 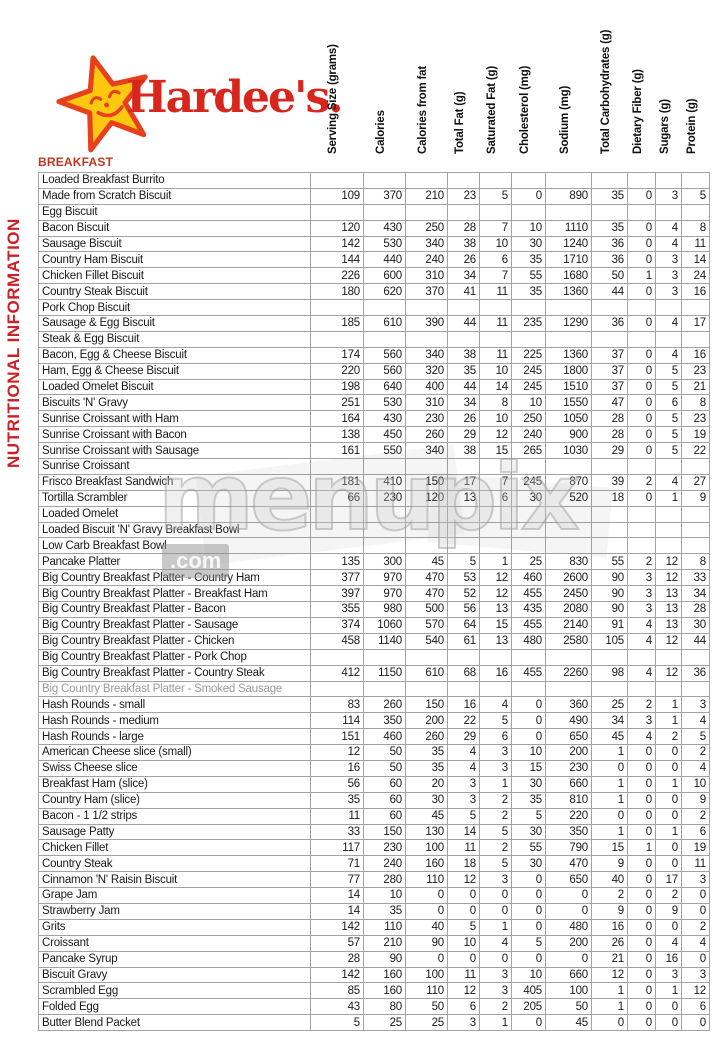 What do you see at coordinates (609, 260) in the screenshot?
I see `item-value: 36` at bounding box center [609, 260].